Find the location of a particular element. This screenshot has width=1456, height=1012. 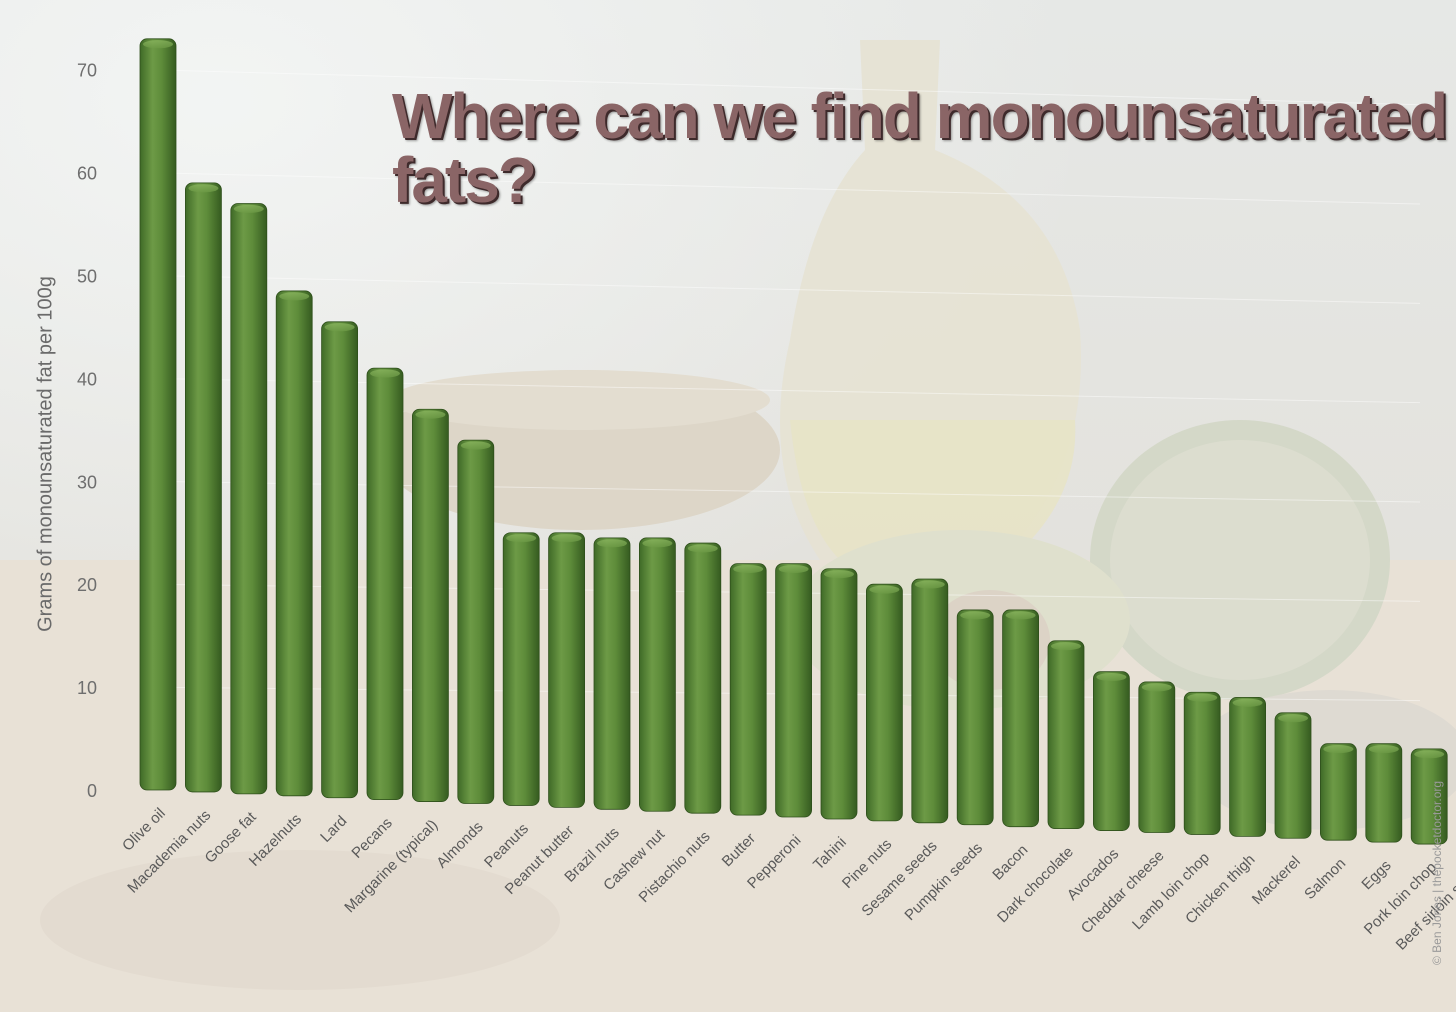

x-tick-label: Margarine (typical) is located at coordinates (391, 866).